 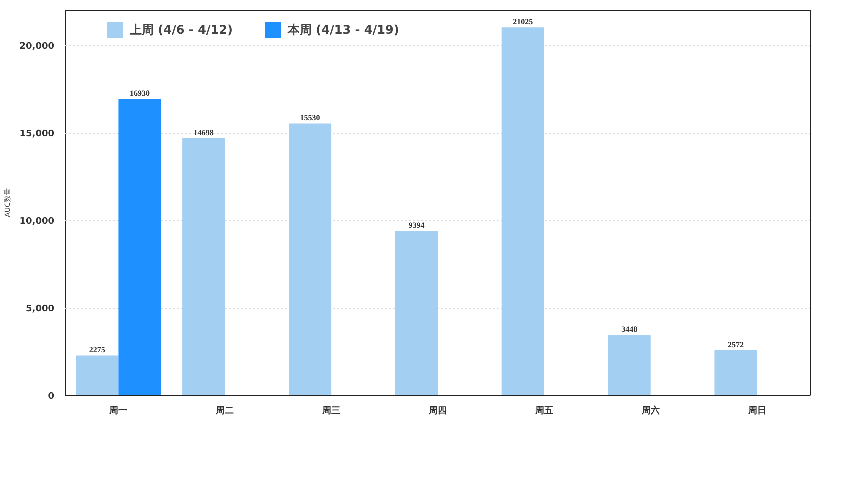 I want to click on data-label: 15530, so click(x=310, y=118).